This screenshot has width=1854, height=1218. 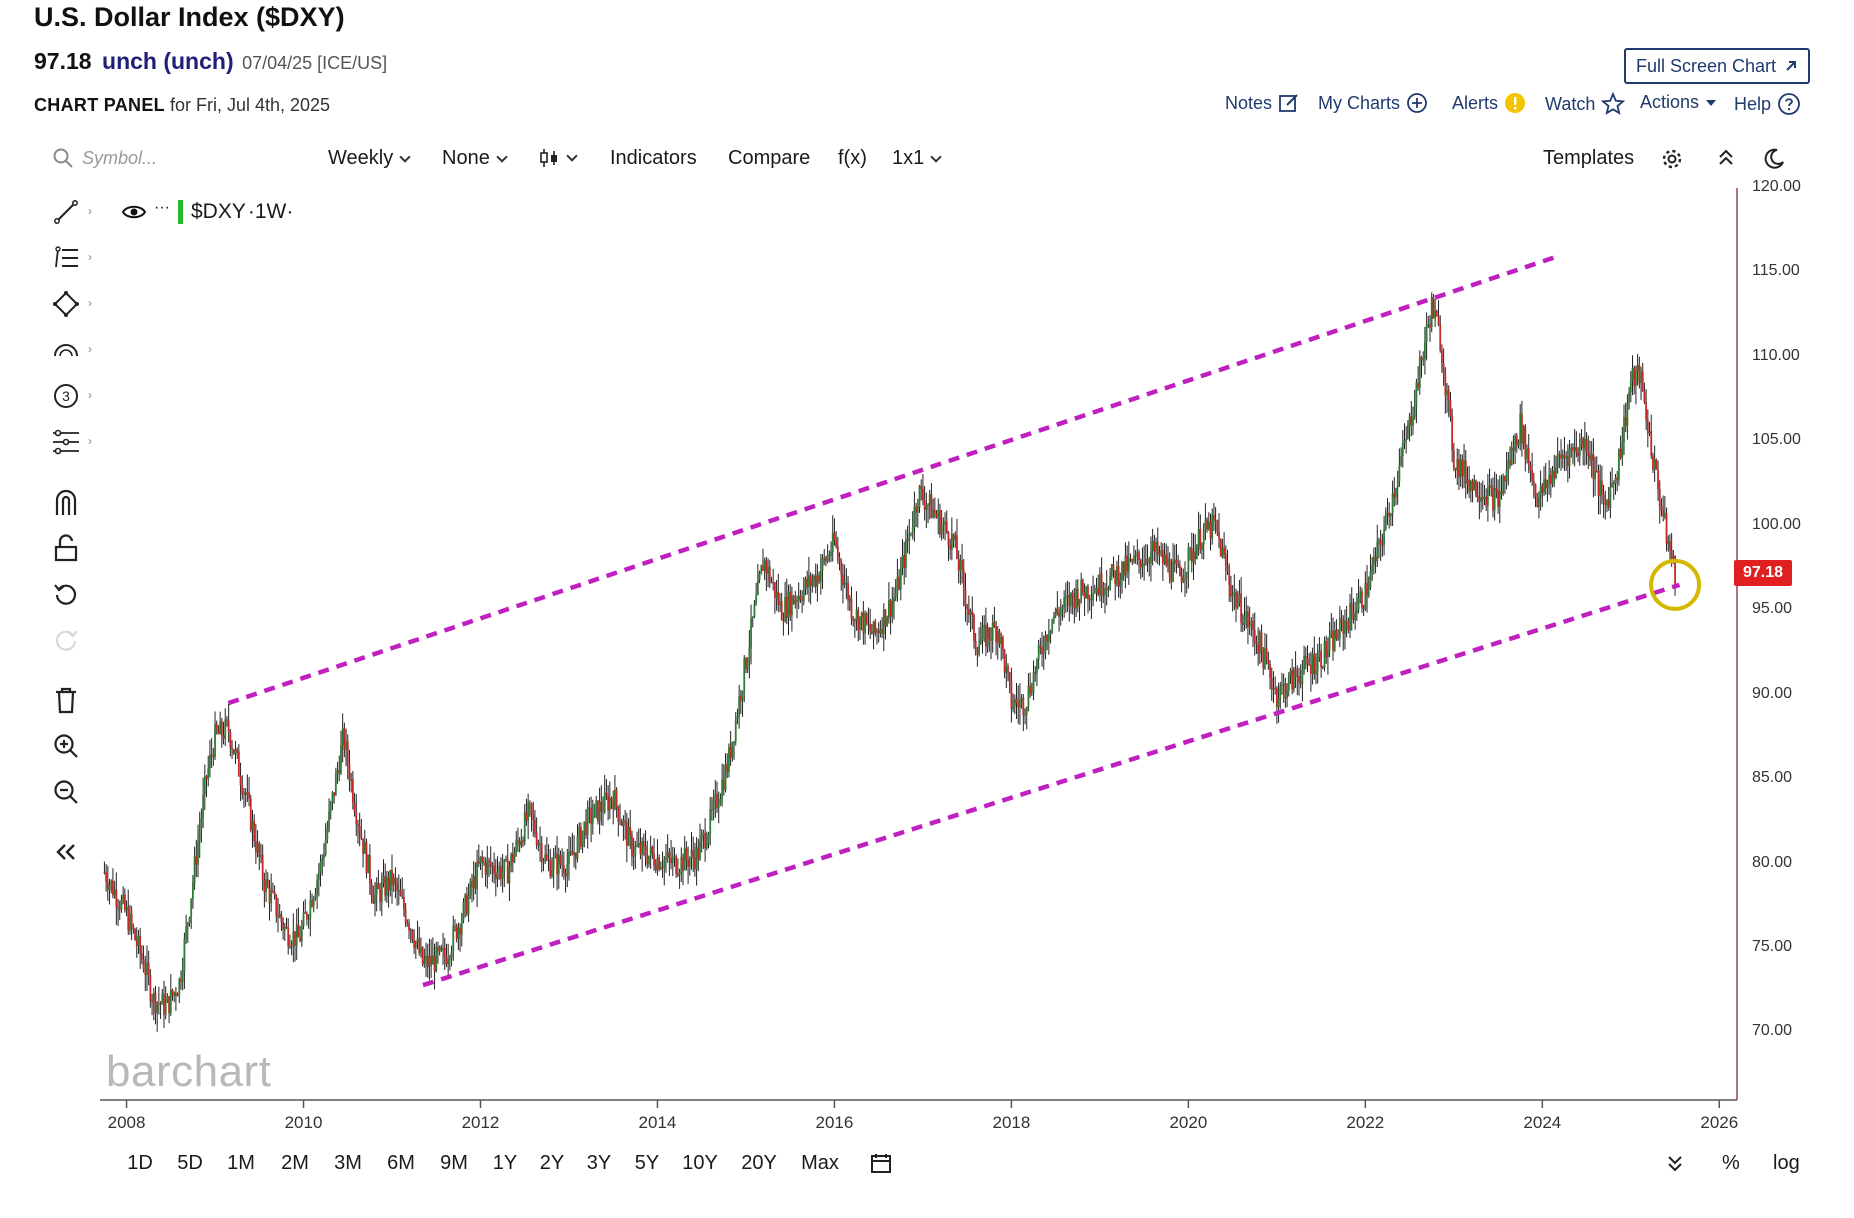 I want to click on range-button-5y: 5Y, so click(x=647, y=1163).